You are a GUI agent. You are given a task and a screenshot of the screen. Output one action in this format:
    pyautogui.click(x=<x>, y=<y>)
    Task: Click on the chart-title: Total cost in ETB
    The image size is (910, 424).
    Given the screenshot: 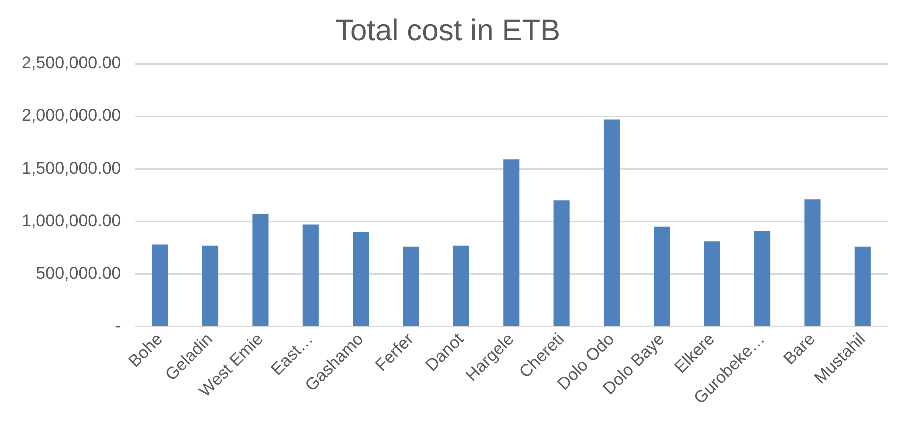 What is the action you would take?
    pyautogui.click(x=448, y=31)
    